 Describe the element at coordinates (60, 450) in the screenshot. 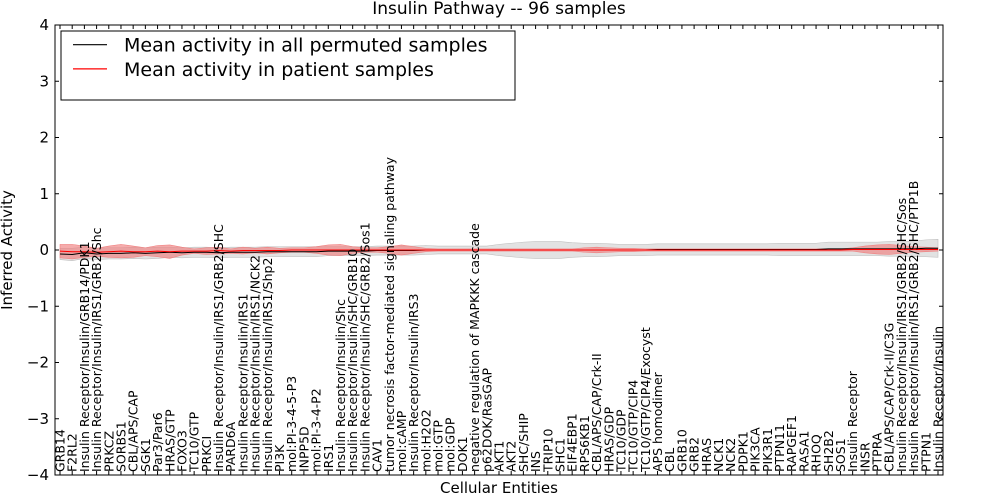

I see `x-tick-label: GRB14` at that location.